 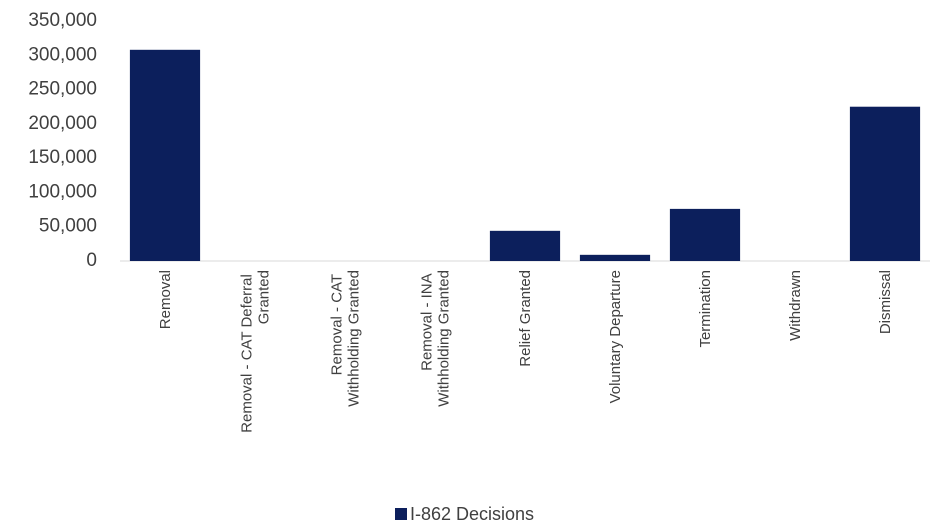 What do you see at coordinates (62, 89) in the screenshot?
I see `y-tick-label: 250,000` at bounding box center [62, 89].